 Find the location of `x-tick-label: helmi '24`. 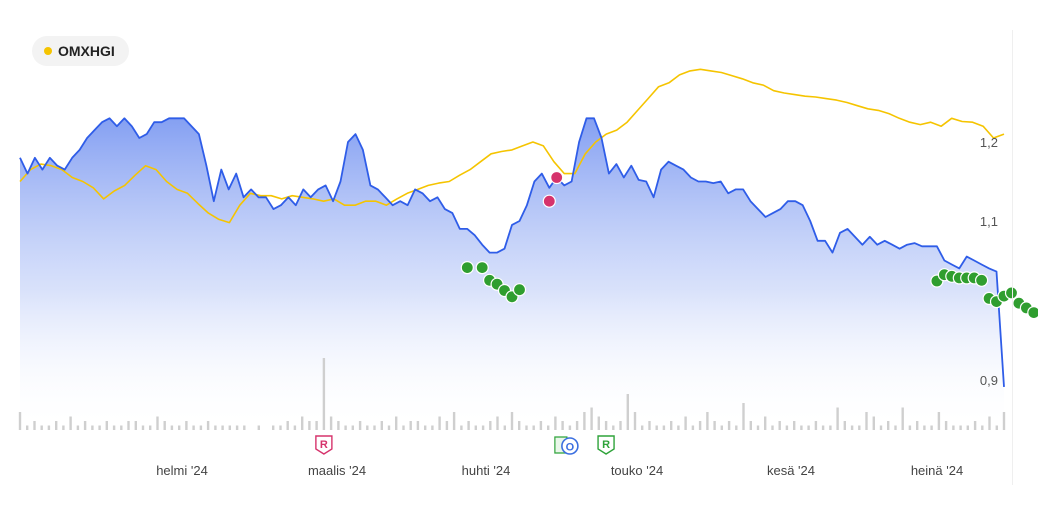

x-tick-label: helmi '24 is located at coordinates (182, 470).